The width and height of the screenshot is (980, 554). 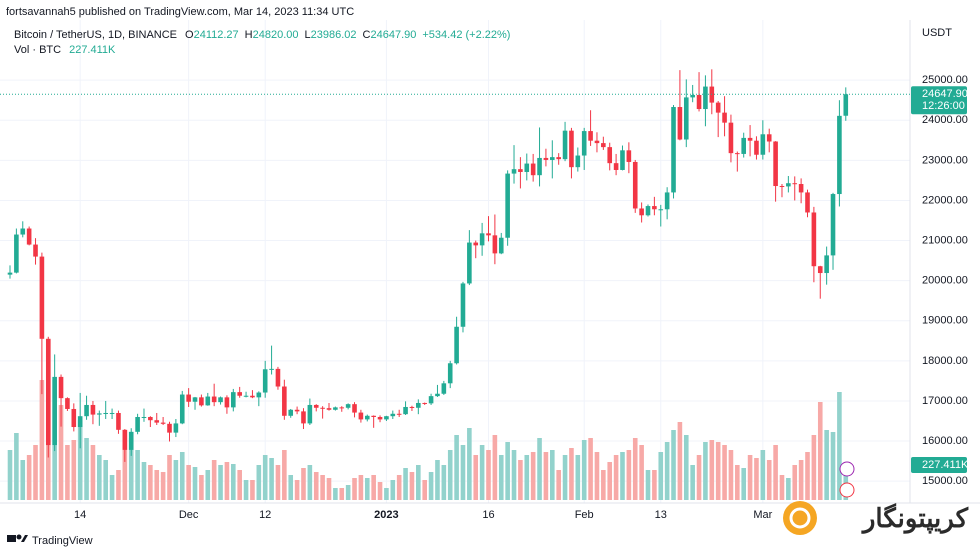 What do you see at coordinates (466, 35) in the screenshot?
I see `legend-change: +534.42 (+2.22%)` at bounding box center [466, 35].